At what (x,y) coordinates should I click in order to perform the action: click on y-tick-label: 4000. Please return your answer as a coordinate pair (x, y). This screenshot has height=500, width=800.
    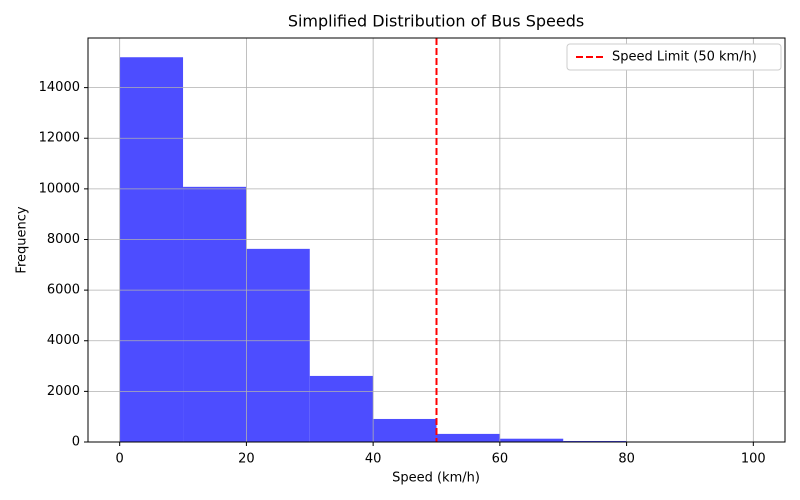
    Looking at the image, I should click on (63, 340).